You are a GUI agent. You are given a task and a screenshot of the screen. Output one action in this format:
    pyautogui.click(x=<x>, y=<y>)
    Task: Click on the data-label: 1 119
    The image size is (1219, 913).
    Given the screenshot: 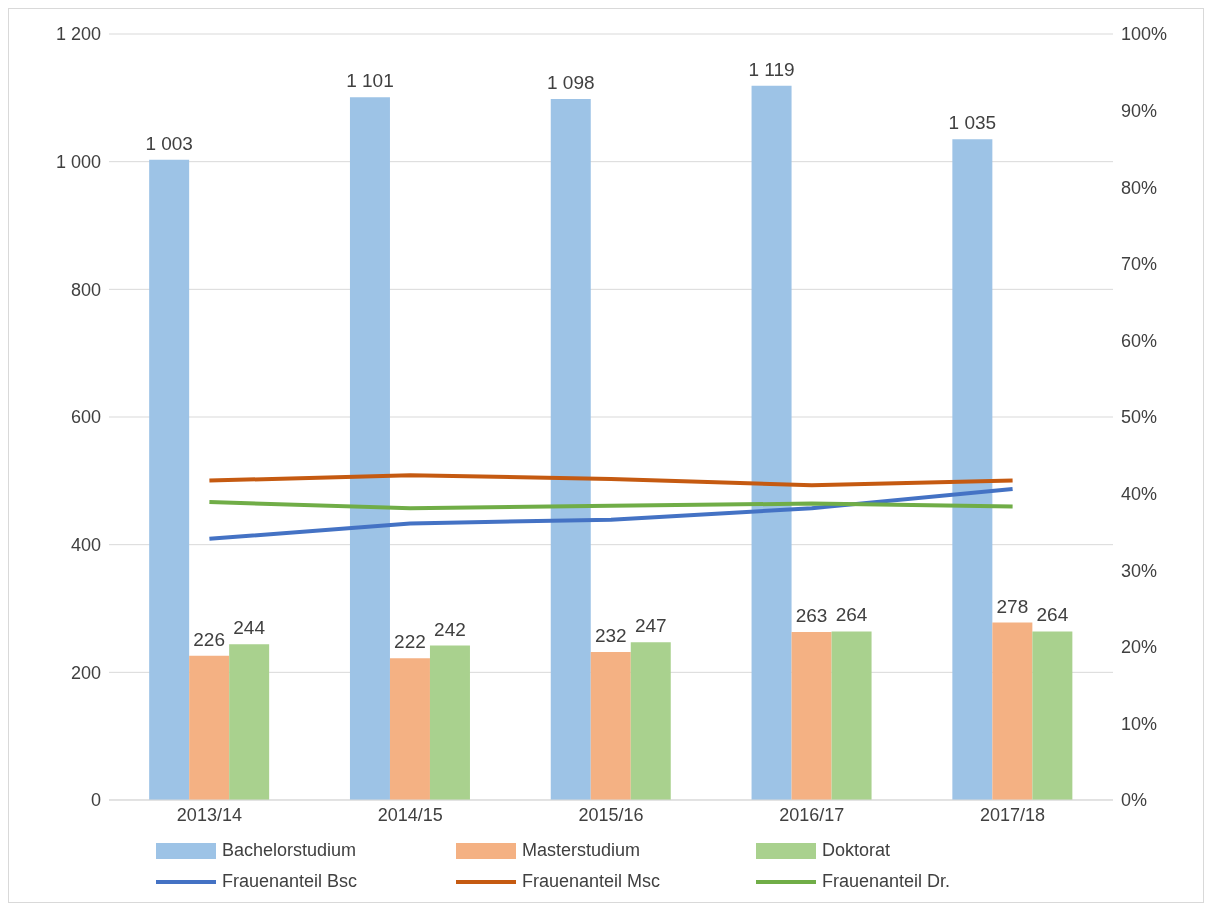 What is the action you would take?
    pyautogui.click(x=771, y=69)
    